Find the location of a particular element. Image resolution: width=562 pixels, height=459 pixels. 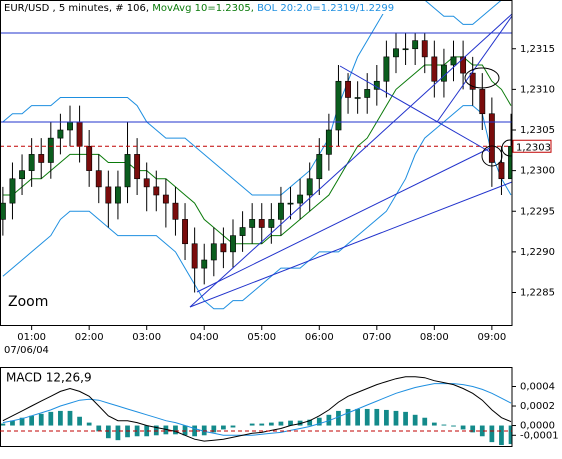

signal-line is located at coordinates (257, 409).